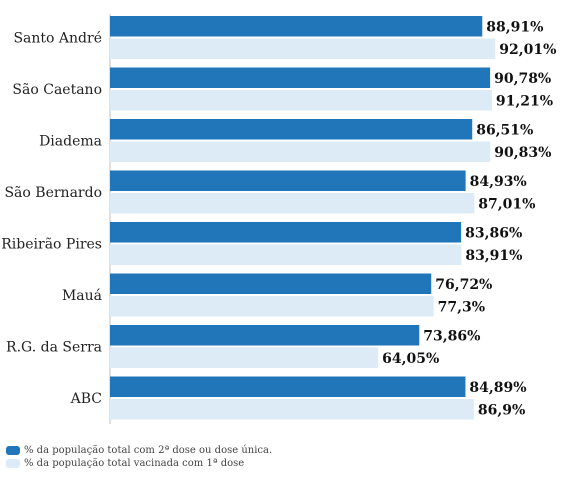 The height and width of the screenshot is (481, 580). I want to click on value-label-first-dose-sao-bernardo: 87,01%, so click(506, 204).